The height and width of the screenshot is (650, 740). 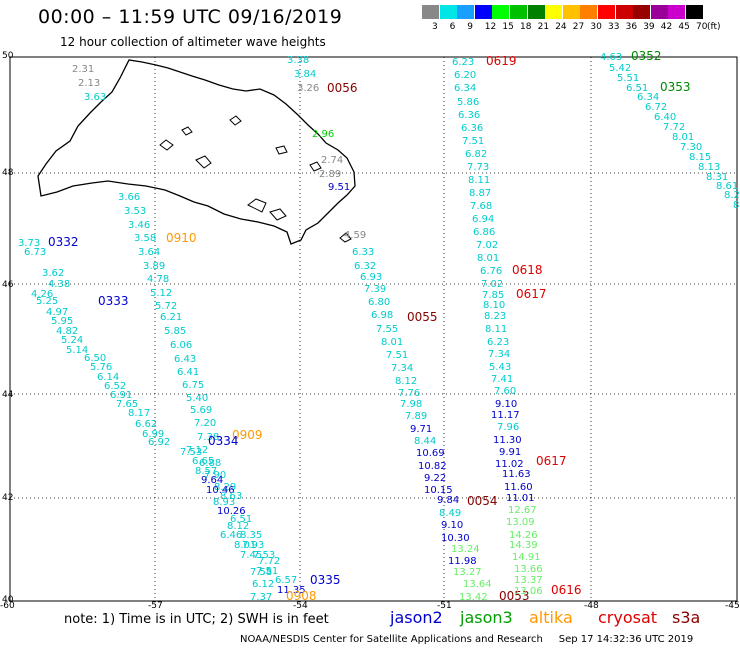 I want to click on wave-height-value: 7.41, so click(x=502, y=379).